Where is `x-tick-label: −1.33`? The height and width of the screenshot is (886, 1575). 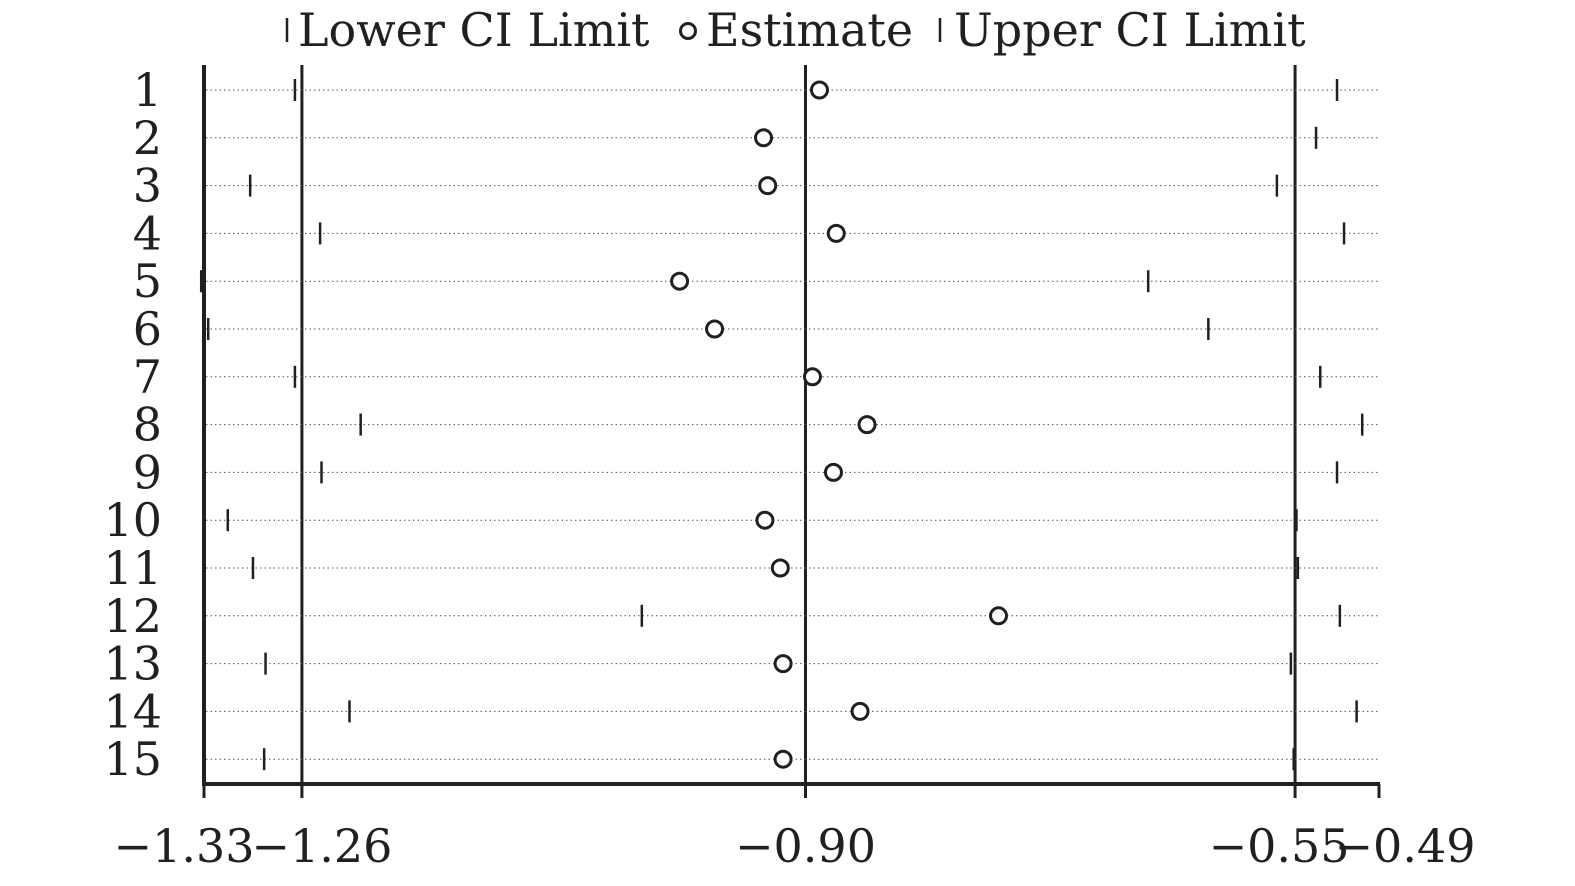
x-tick-label: −1.33 is located at coordinates (184, 846).